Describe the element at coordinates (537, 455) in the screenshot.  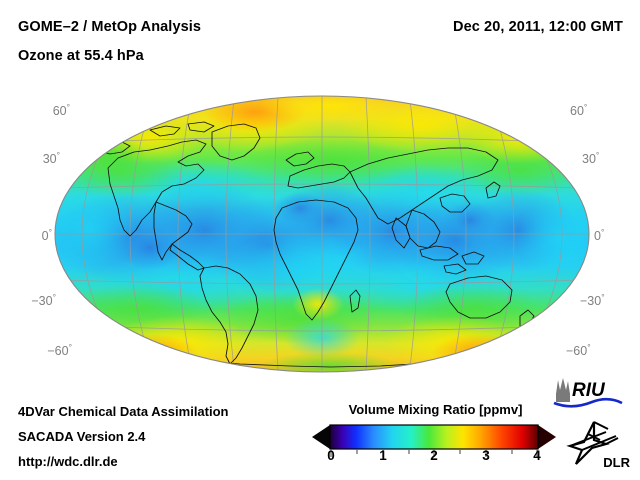
I see `colorbar-tick-4: 4` at that location.